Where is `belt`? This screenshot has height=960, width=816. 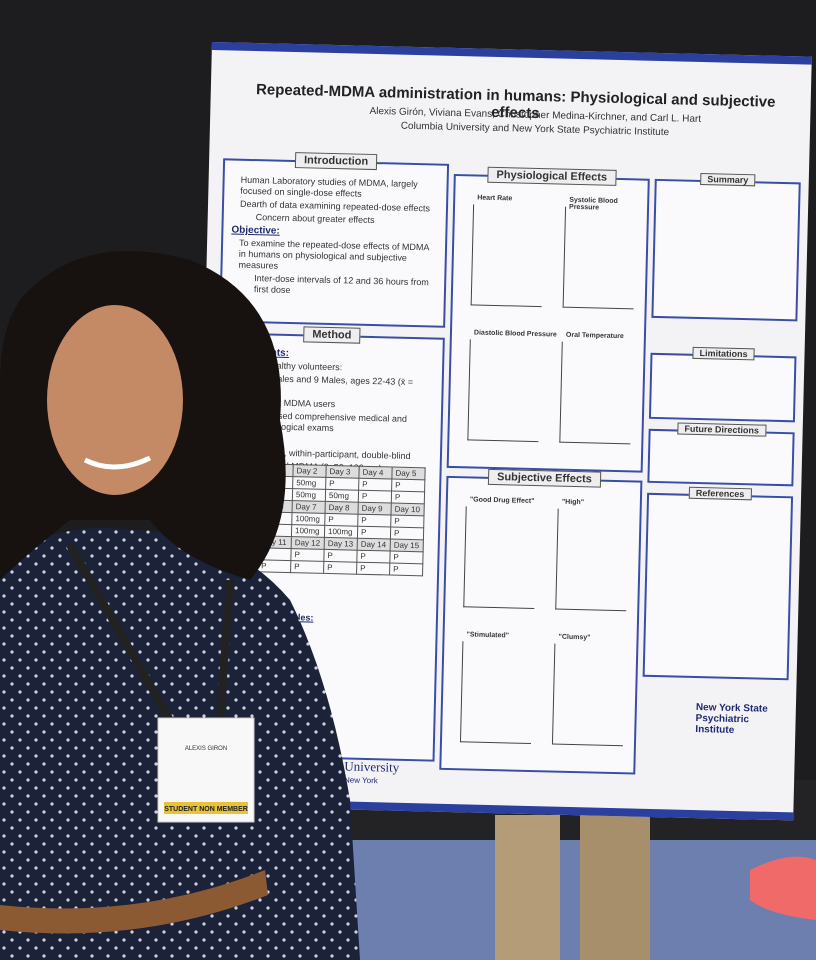
belt is located at coordinates (134, 902).